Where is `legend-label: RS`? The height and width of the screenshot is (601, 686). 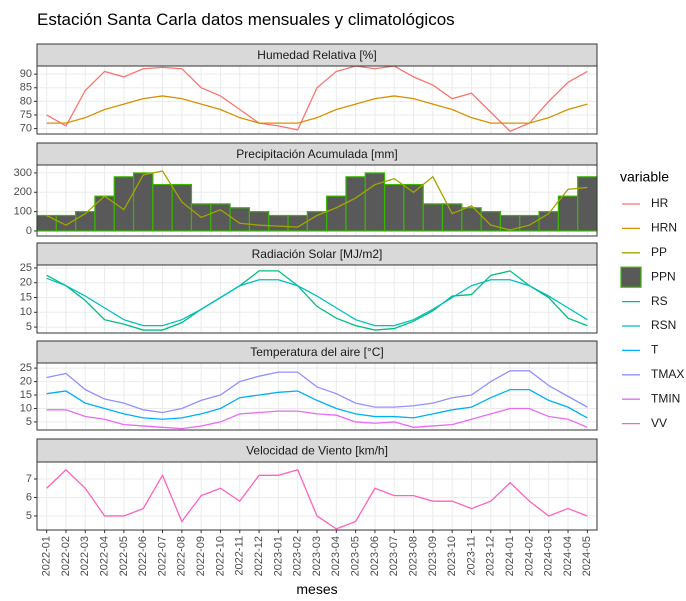 legend-label: RS is located at coordinates (659, 301).